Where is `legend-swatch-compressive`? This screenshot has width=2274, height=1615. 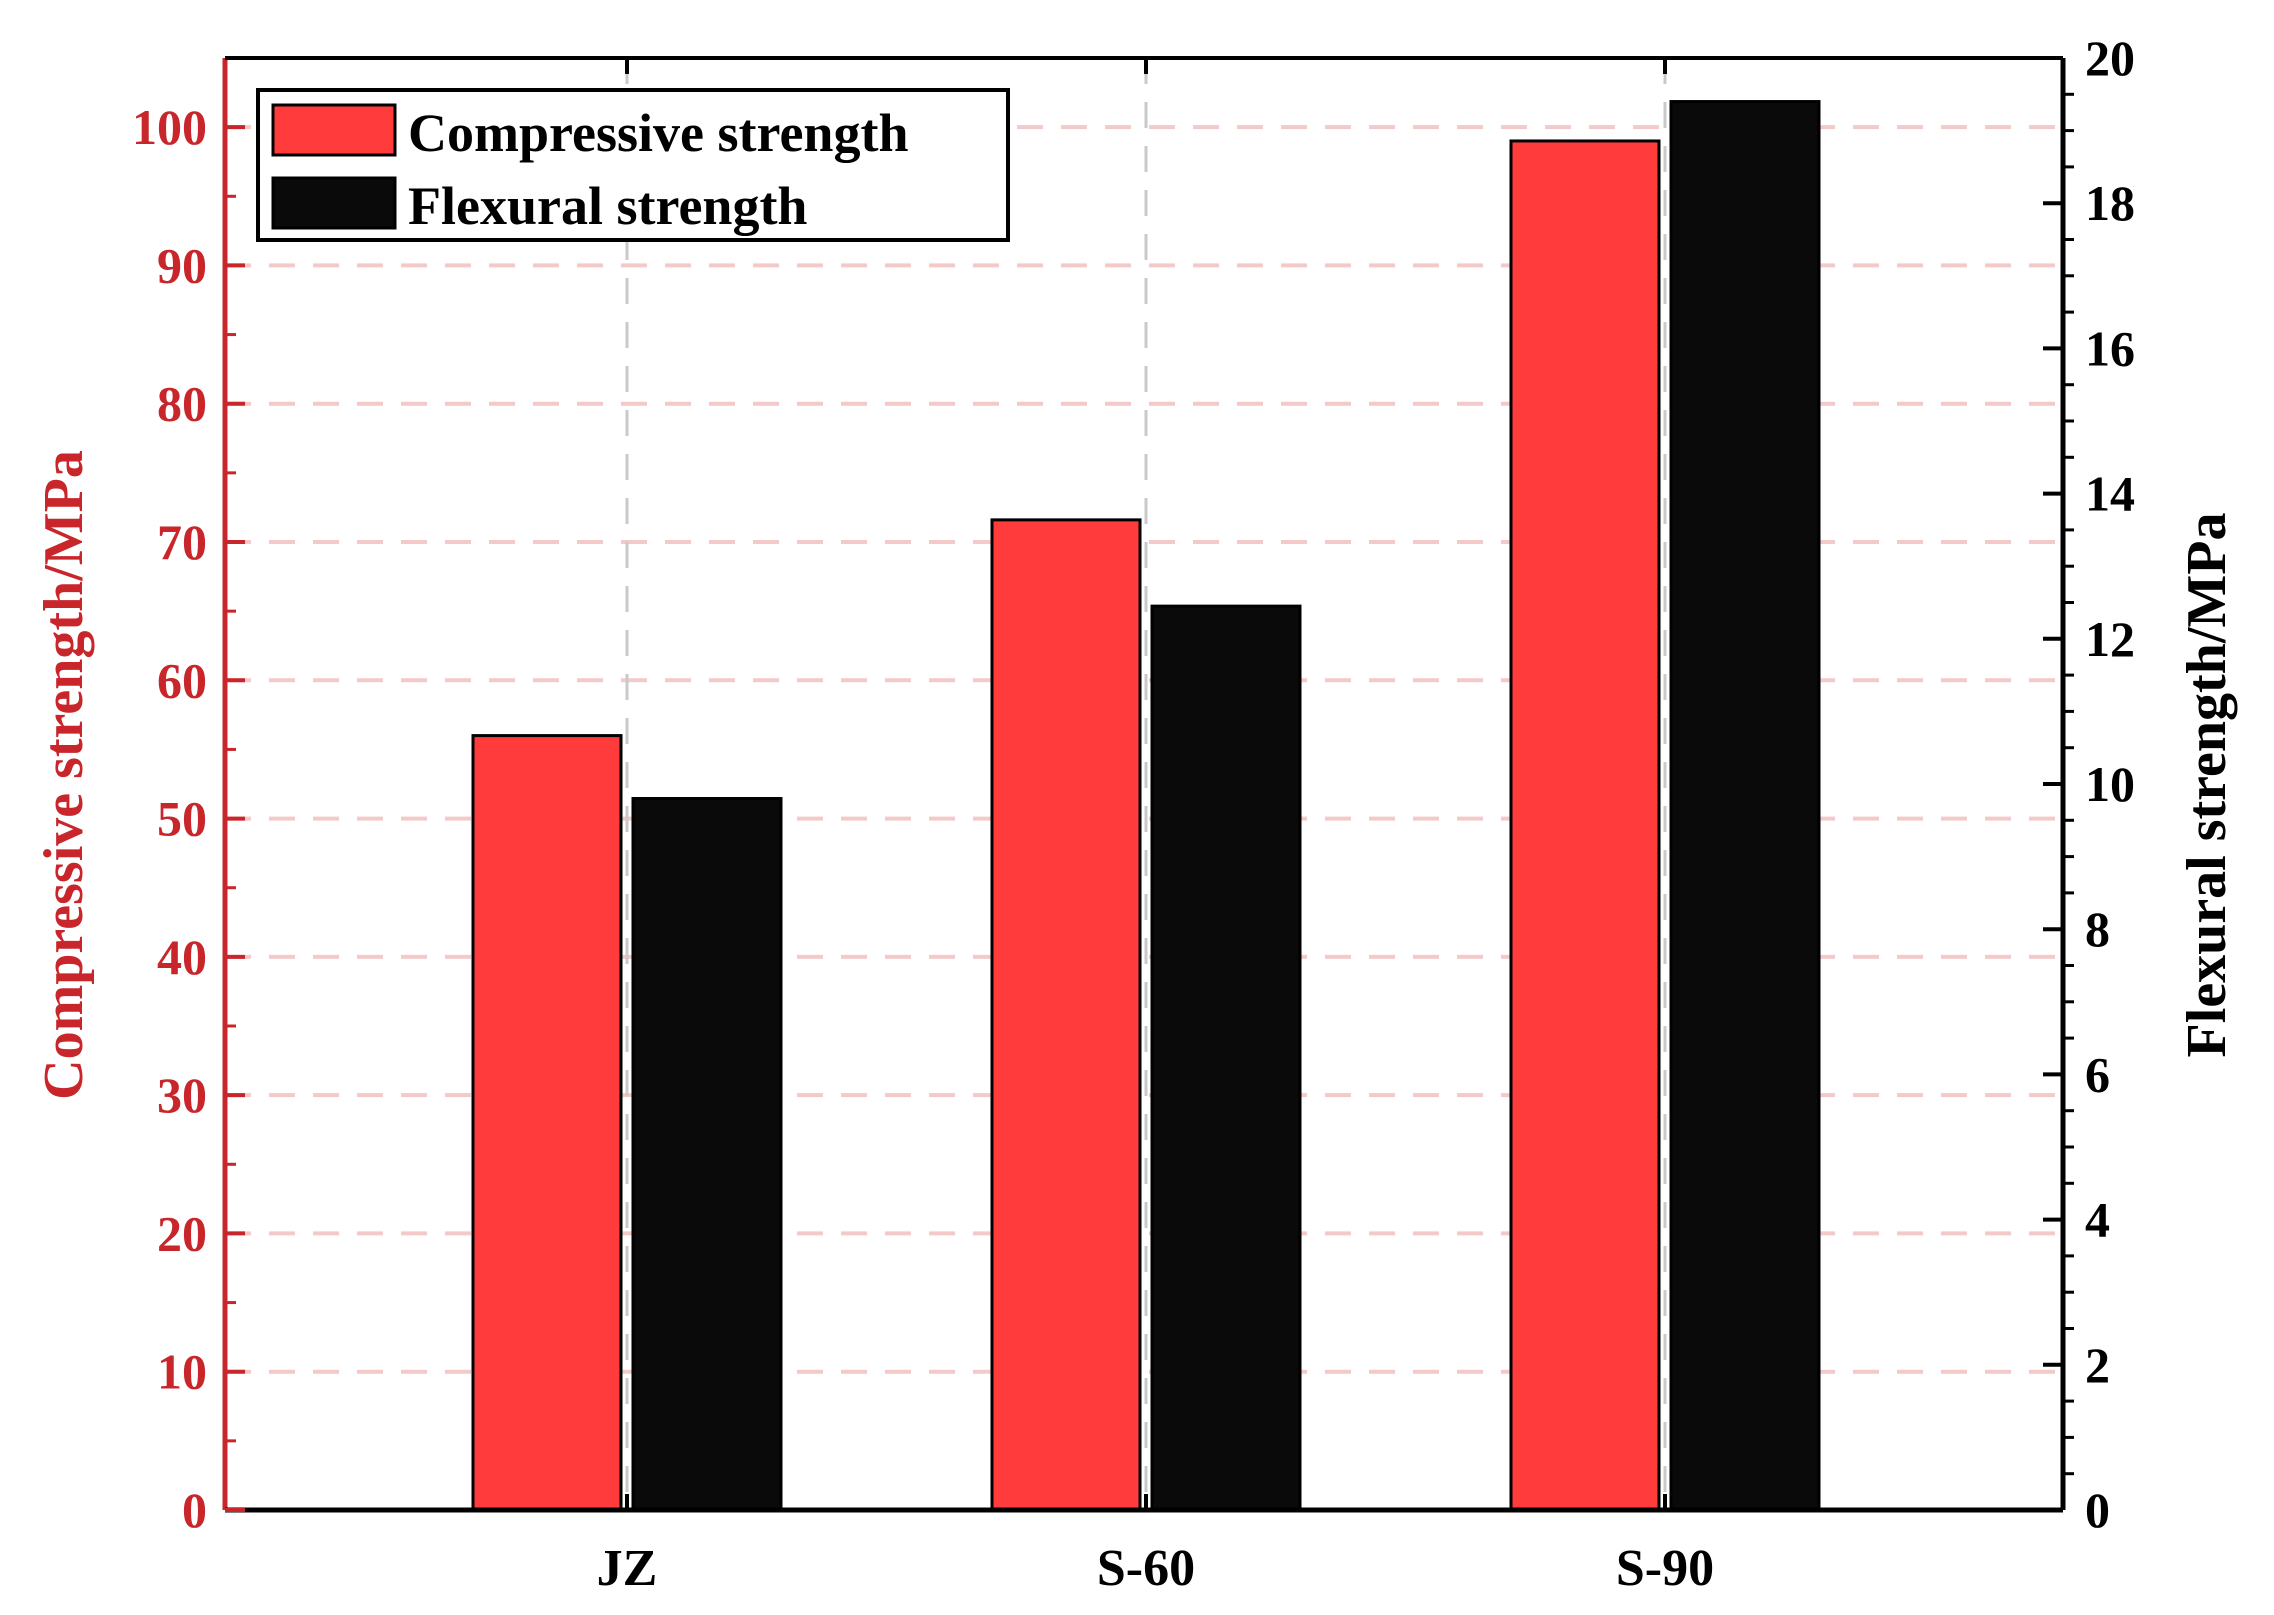 legend-swatch-compressive is located at coordinates (334, 130).